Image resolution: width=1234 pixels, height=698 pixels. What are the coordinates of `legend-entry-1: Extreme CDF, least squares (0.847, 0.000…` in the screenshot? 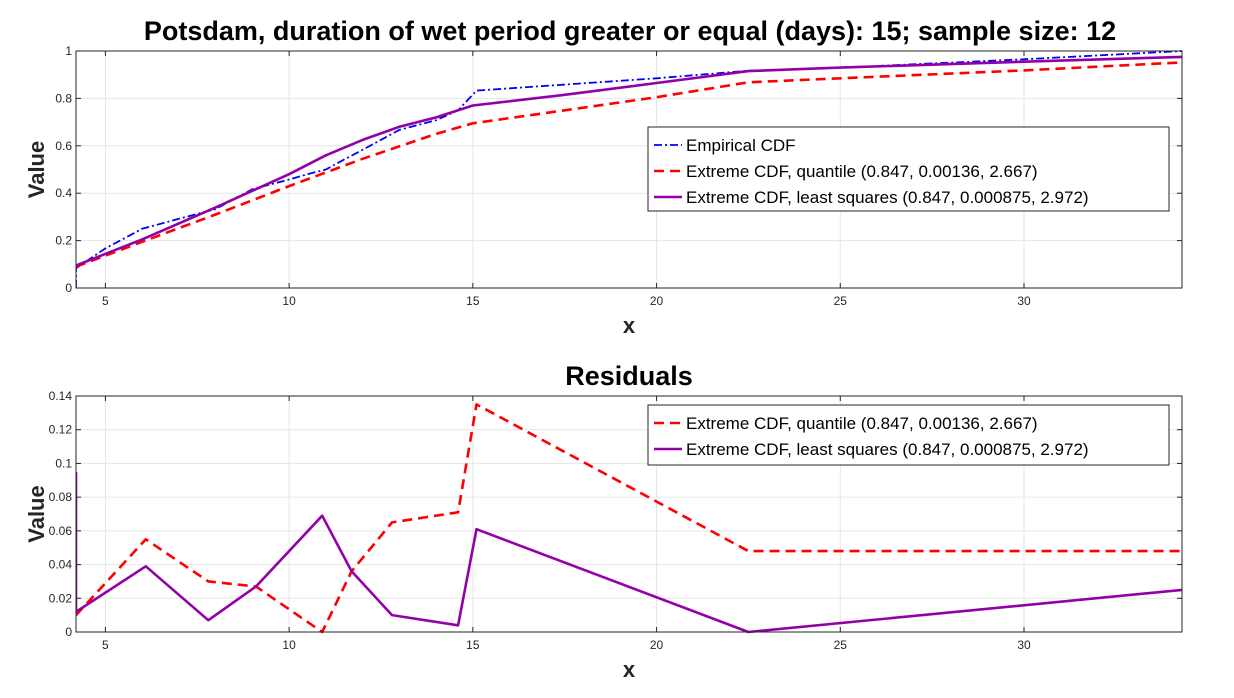 It's located at (887, 449).